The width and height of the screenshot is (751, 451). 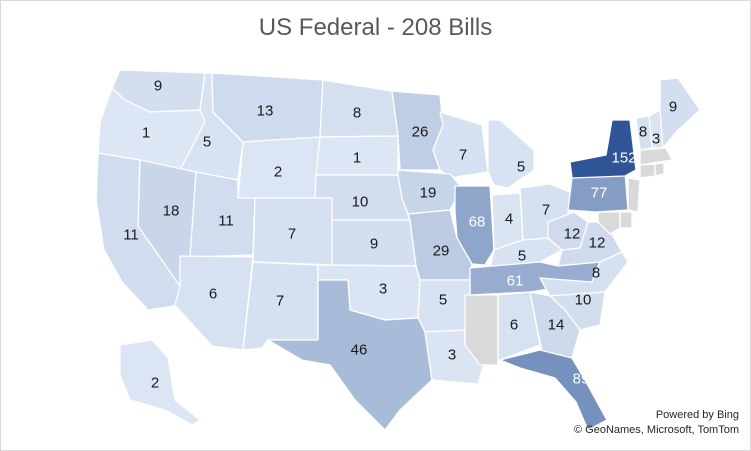 I want to click on state-value-ca: 11, so click(x=131, y=235).